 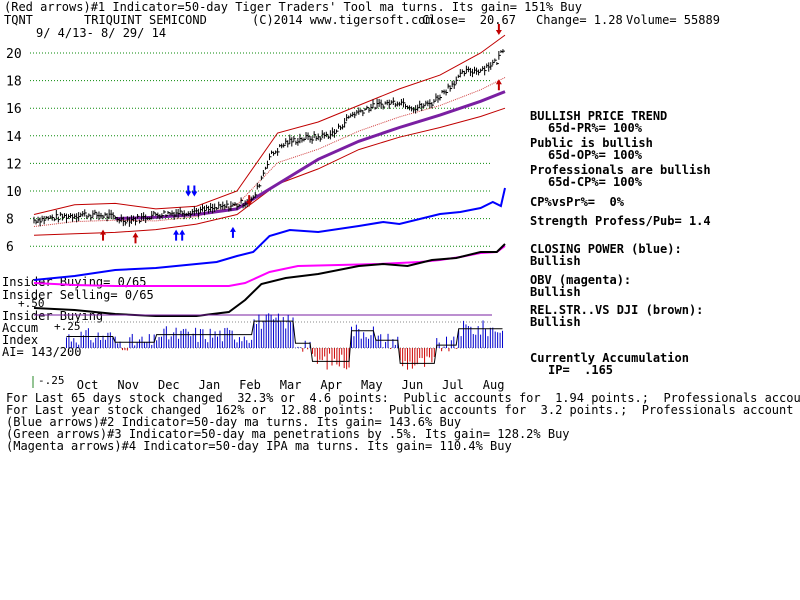 I want to click on obv-line, so click(x=269, y=266).